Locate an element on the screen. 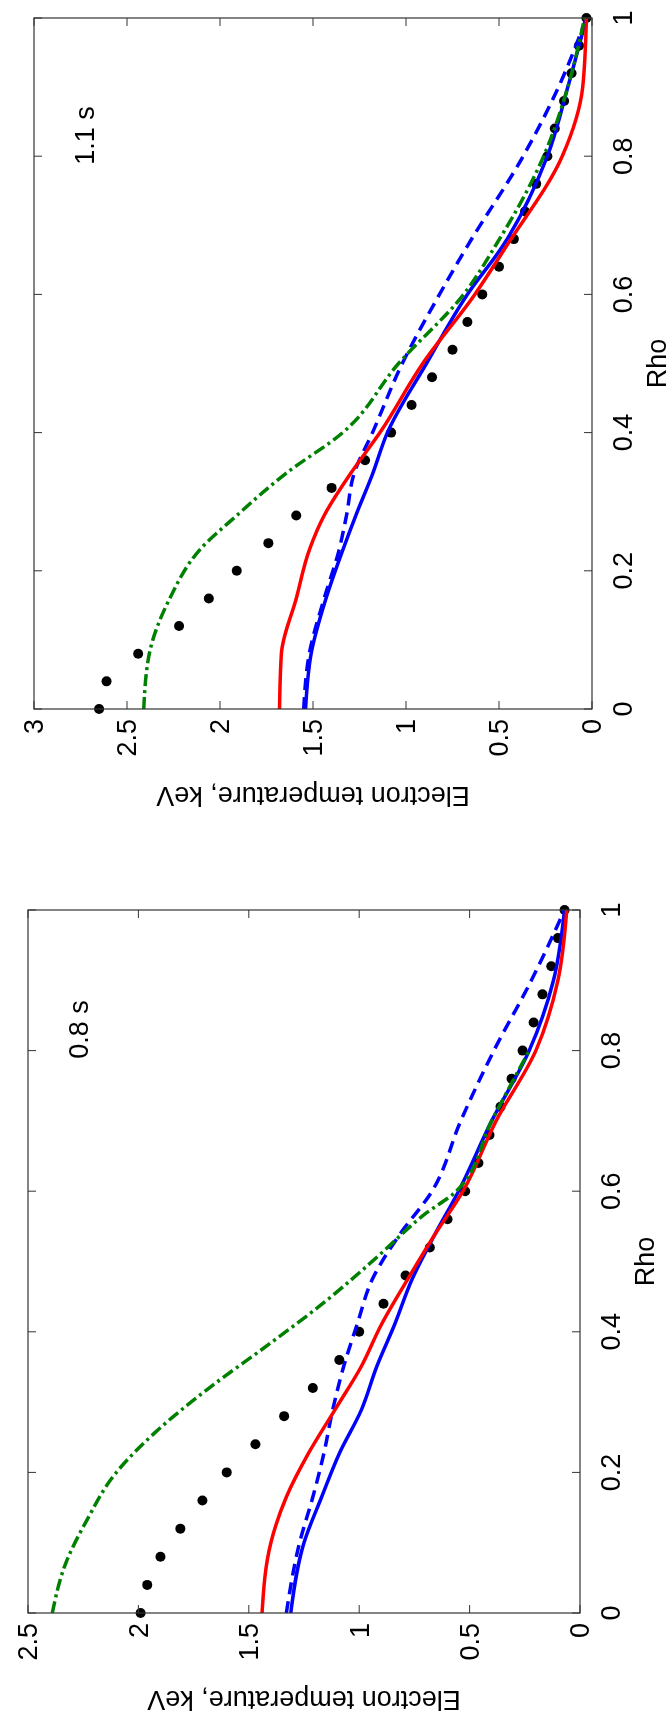 The height and width of the screenshot is (1731, 672). annotation: 0.8 s is located at coordinates (79, 1029).